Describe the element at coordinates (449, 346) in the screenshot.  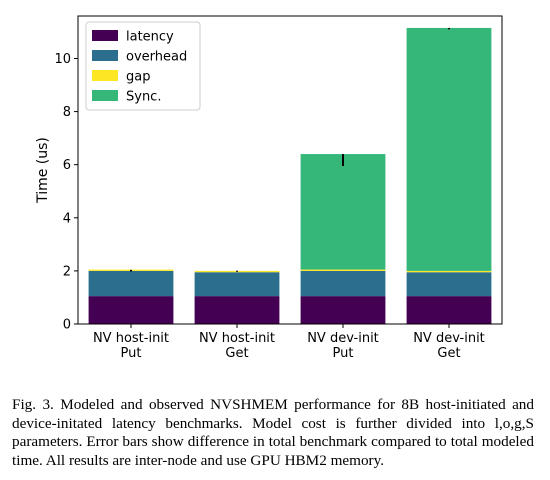
I see `x-tick-label: NV dev-init Get` at that location.